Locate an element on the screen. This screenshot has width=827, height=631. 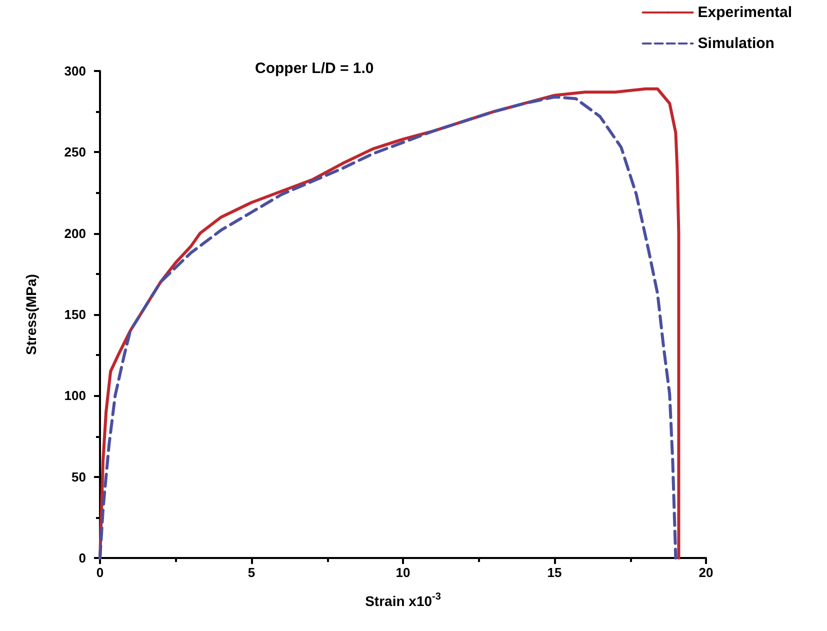
x-tick-label: 10 is located at coordinates (403, 572).